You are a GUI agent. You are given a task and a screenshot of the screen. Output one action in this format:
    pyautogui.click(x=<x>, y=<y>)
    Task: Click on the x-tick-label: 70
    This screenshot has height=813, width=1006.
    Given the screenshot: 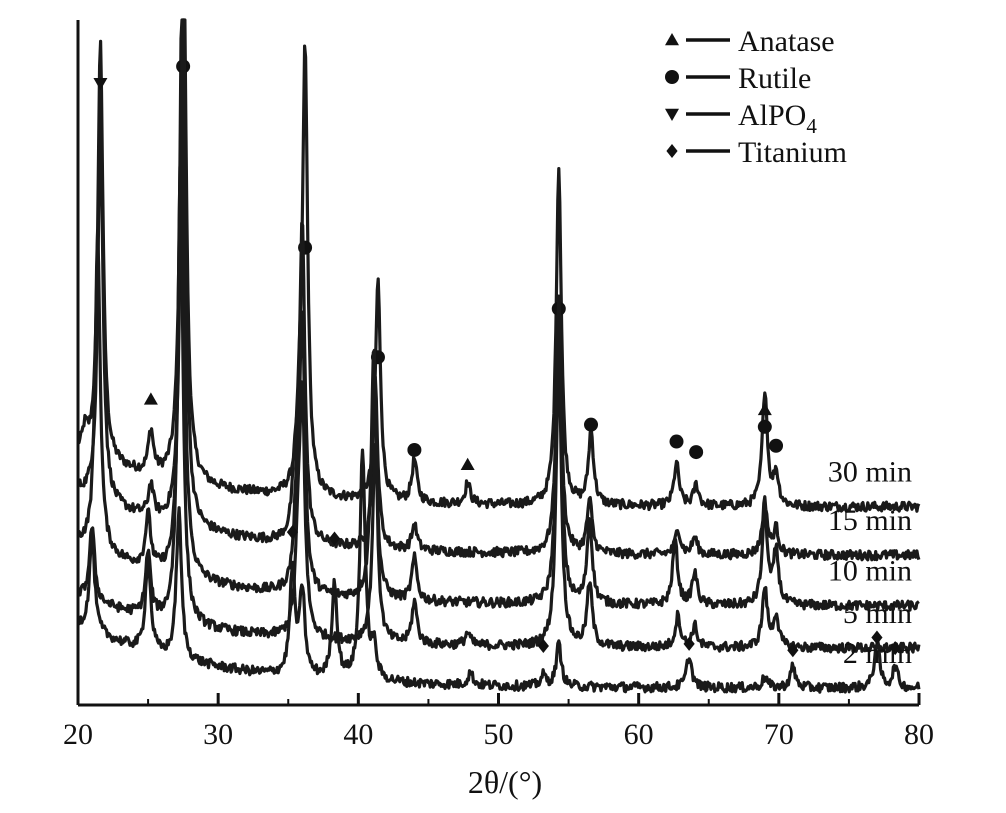 What is the action you would take?
    pyautogui.click(x=779, y=734)
    